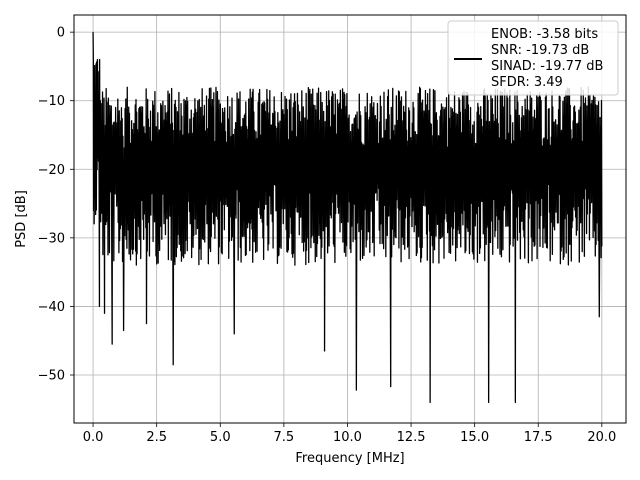 Image resolution: width=640 pixels, height=480 pixels. What do you see at coordinates (51, 170) in the screenshot?
I see `y-tick-label: −20` at bounding box center [51, 170].